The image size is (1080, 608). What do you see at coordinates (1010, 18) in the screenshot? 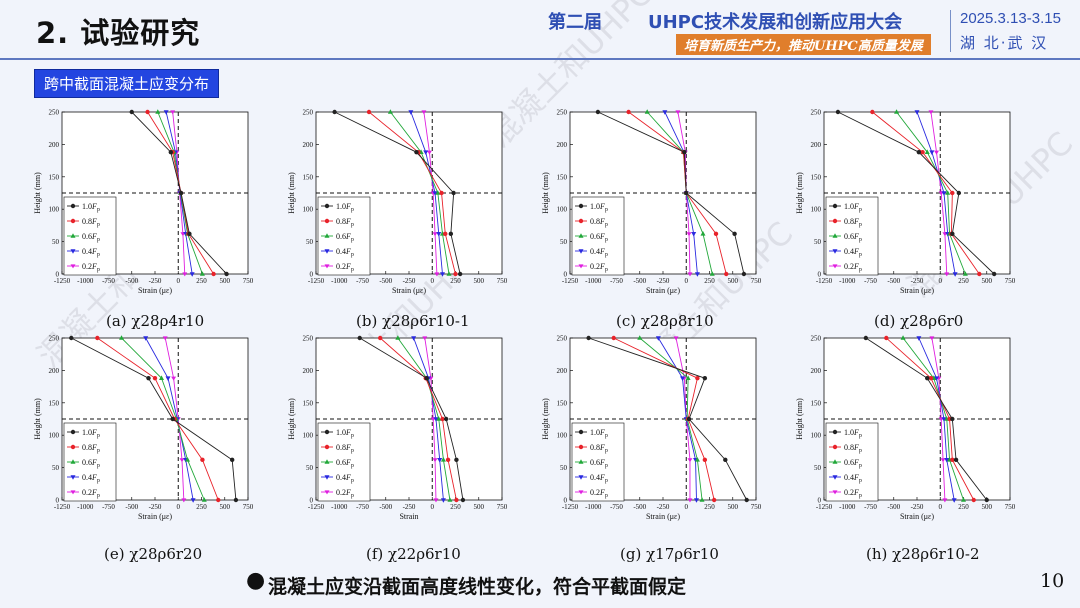
I see `conference-date: 2025.3.13-3.15` at bounding box center [1010, 18].